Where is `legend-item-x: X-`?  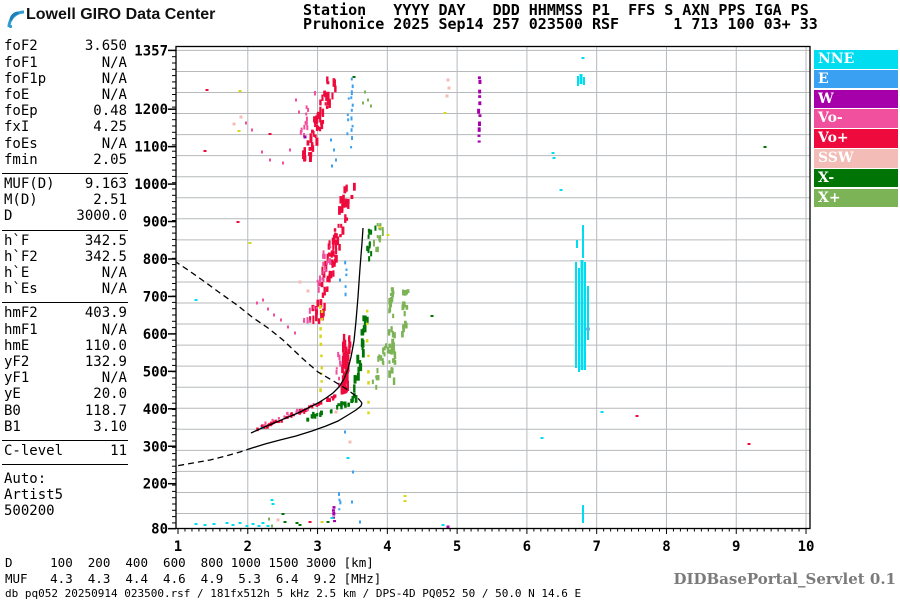
legend-item-x: X- is located at coordinates (856, 178).